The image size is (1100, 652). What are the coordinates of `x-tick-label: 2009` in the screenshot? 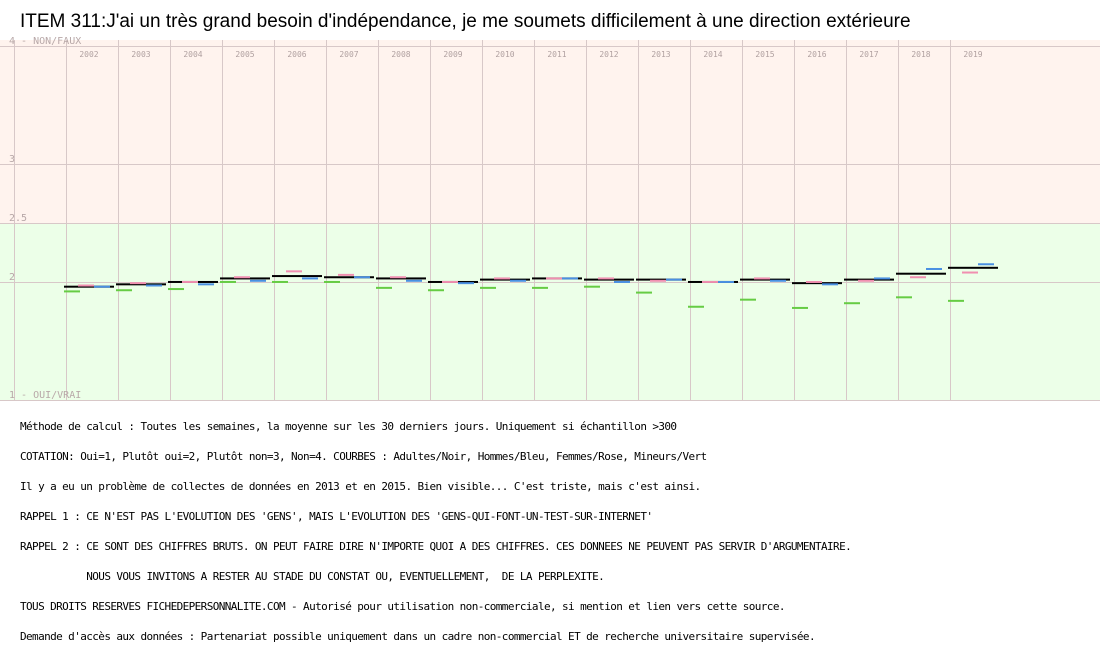 It's located at (452, 54).